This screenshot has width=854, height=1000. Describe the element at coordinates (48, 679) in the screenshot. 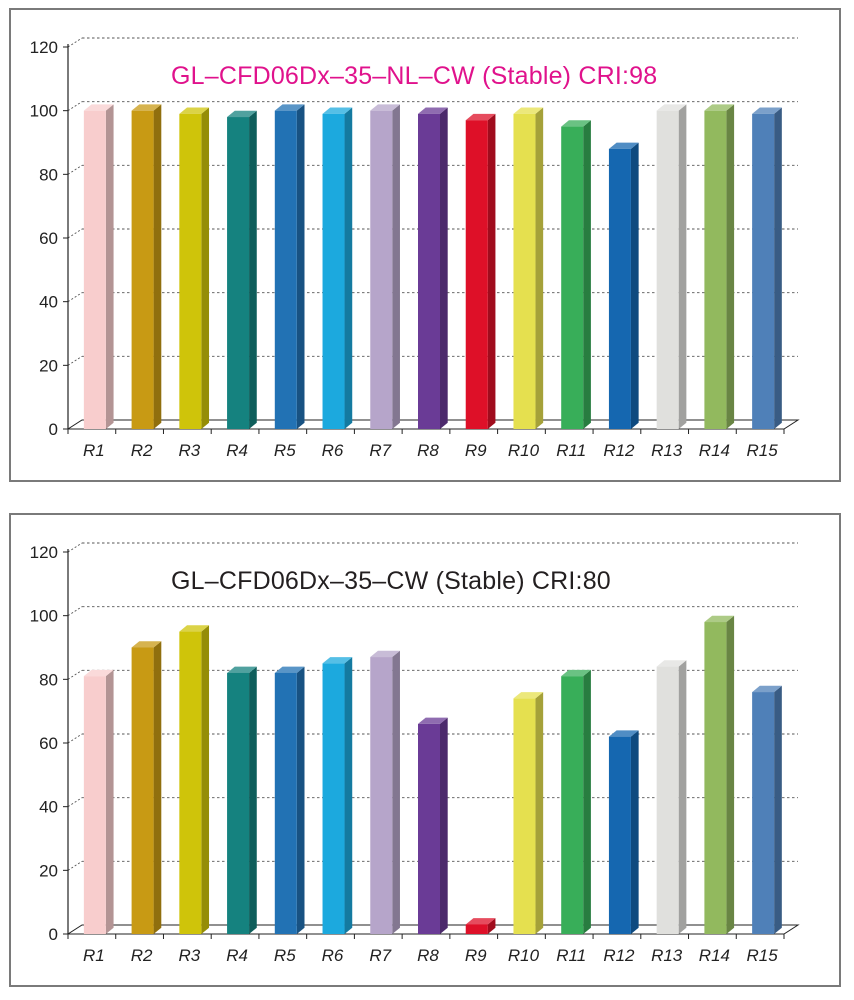

I see `y-tick-label: 80` at that location.